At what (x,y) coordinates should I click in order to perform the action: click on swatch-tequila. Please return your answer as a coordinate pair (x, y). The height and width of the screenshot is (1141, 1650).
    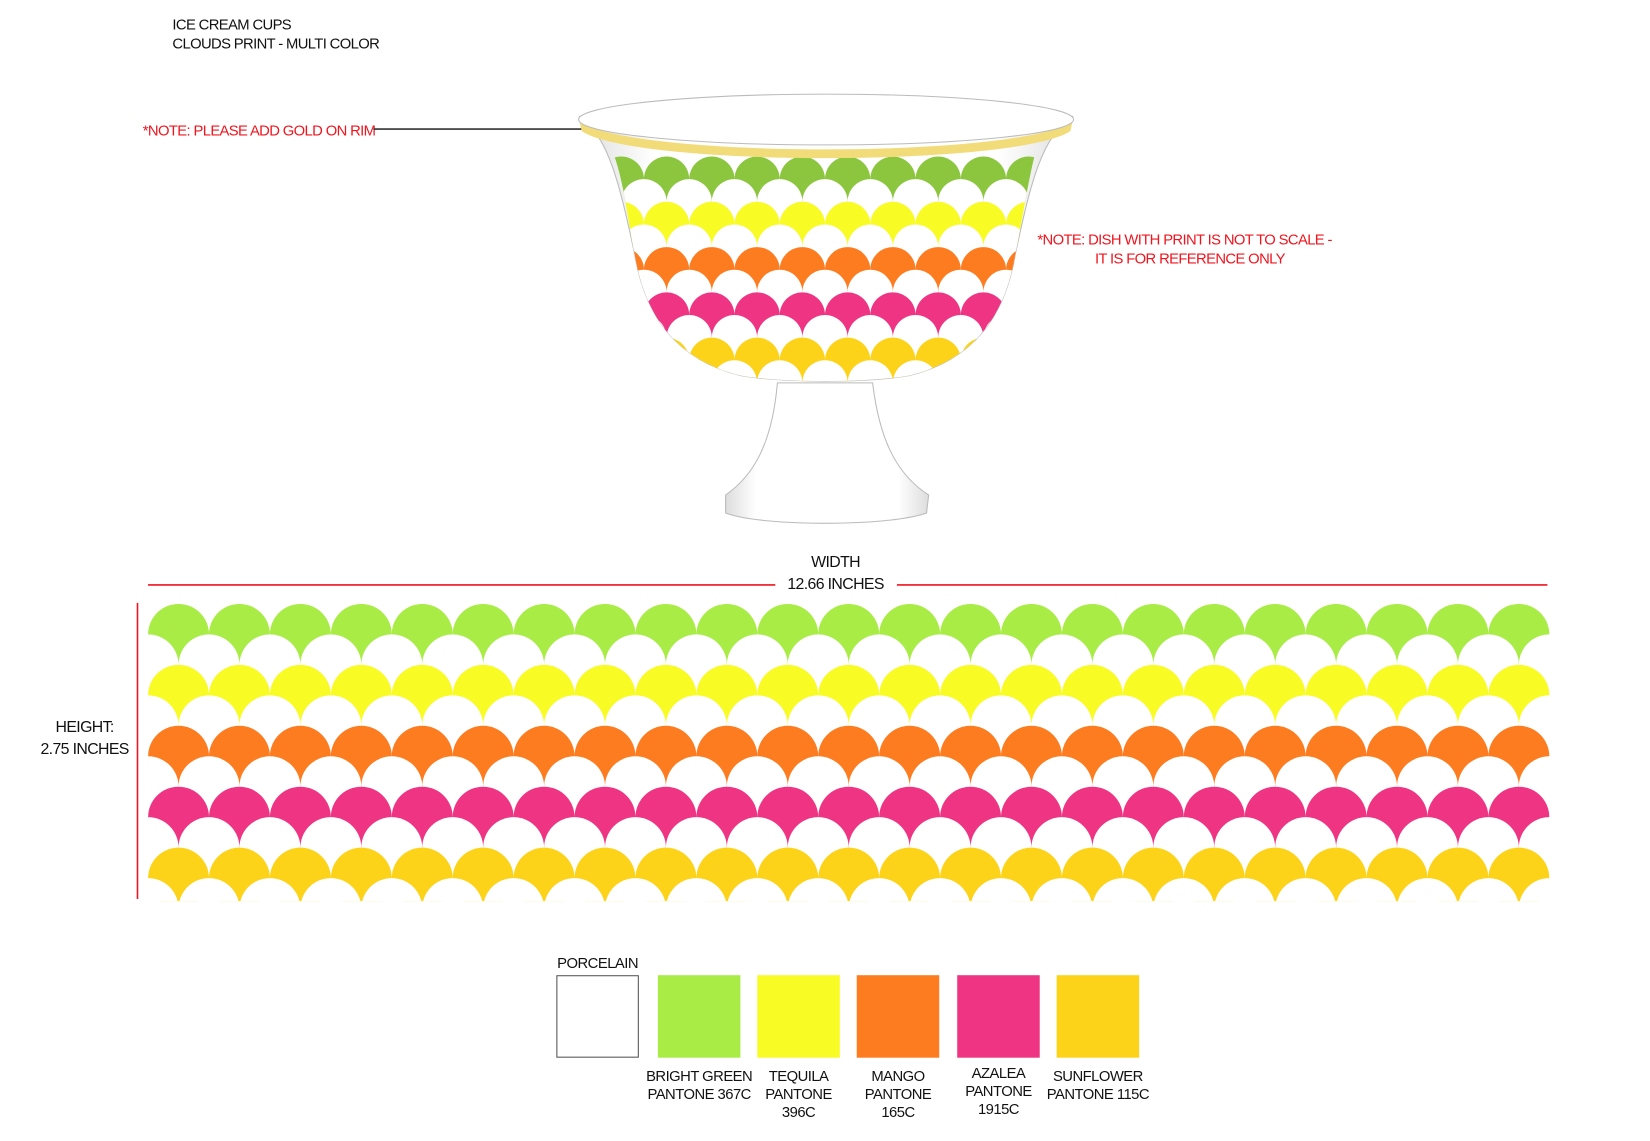
    Looking at the image, I should click on (798, 1016).